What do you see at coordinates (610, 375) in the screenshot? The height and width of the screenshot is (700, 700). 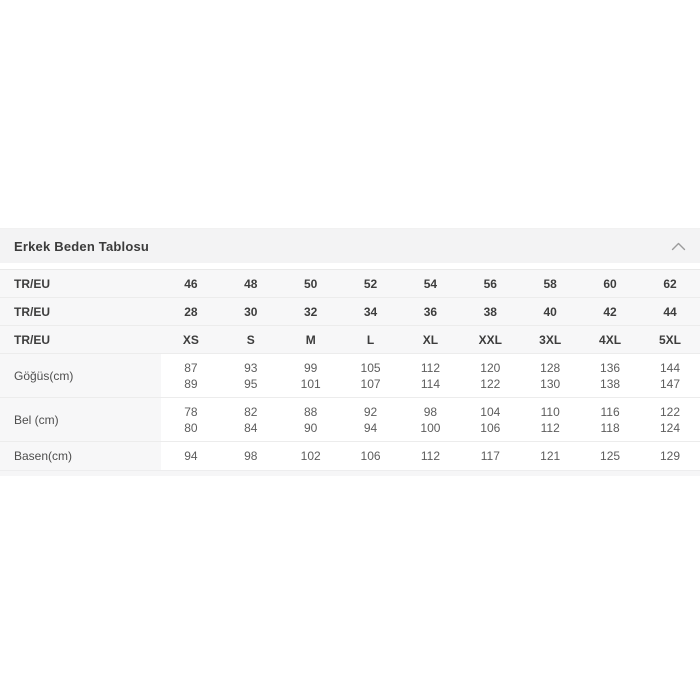 I see `table-cell: 136 138` at bounding box center [610, 375].